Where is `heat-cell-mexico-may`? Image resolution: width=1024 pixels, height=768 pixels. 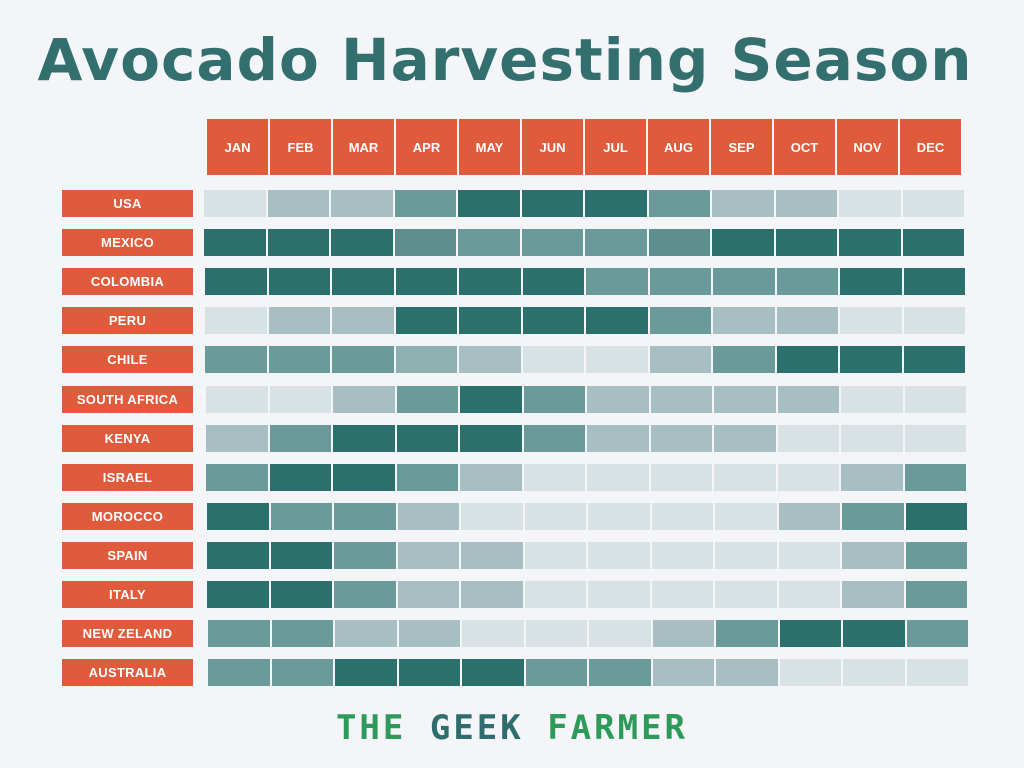
heat-cell-mexico-may is located at coordinates (490, 242).